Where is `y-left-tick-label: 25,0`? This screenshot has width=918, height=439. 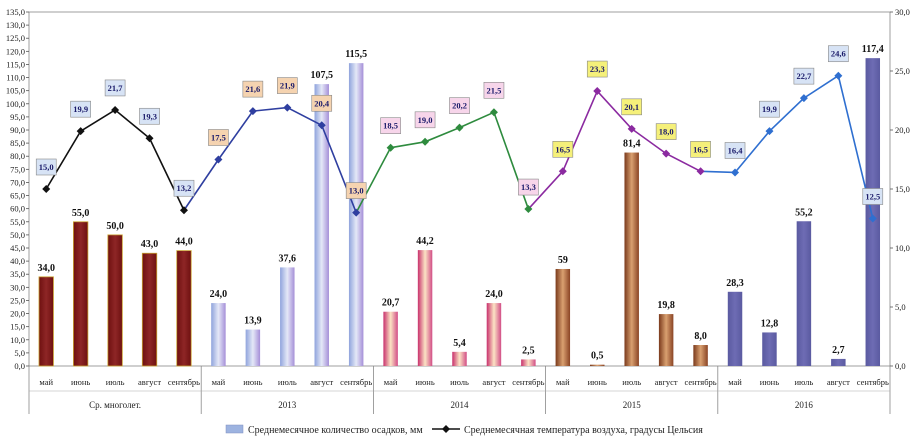
y-left-tick-label: 25,0 is located at coordinates (17, 300).